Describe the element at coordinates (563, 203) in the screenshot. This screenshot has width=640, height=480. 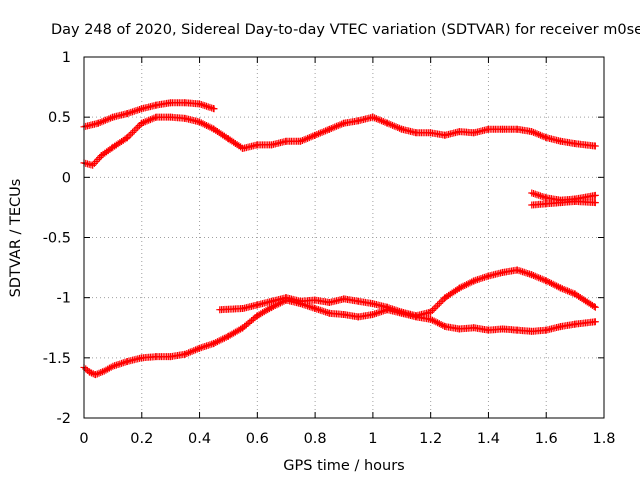
I see `series-short-arc-B` at that location.